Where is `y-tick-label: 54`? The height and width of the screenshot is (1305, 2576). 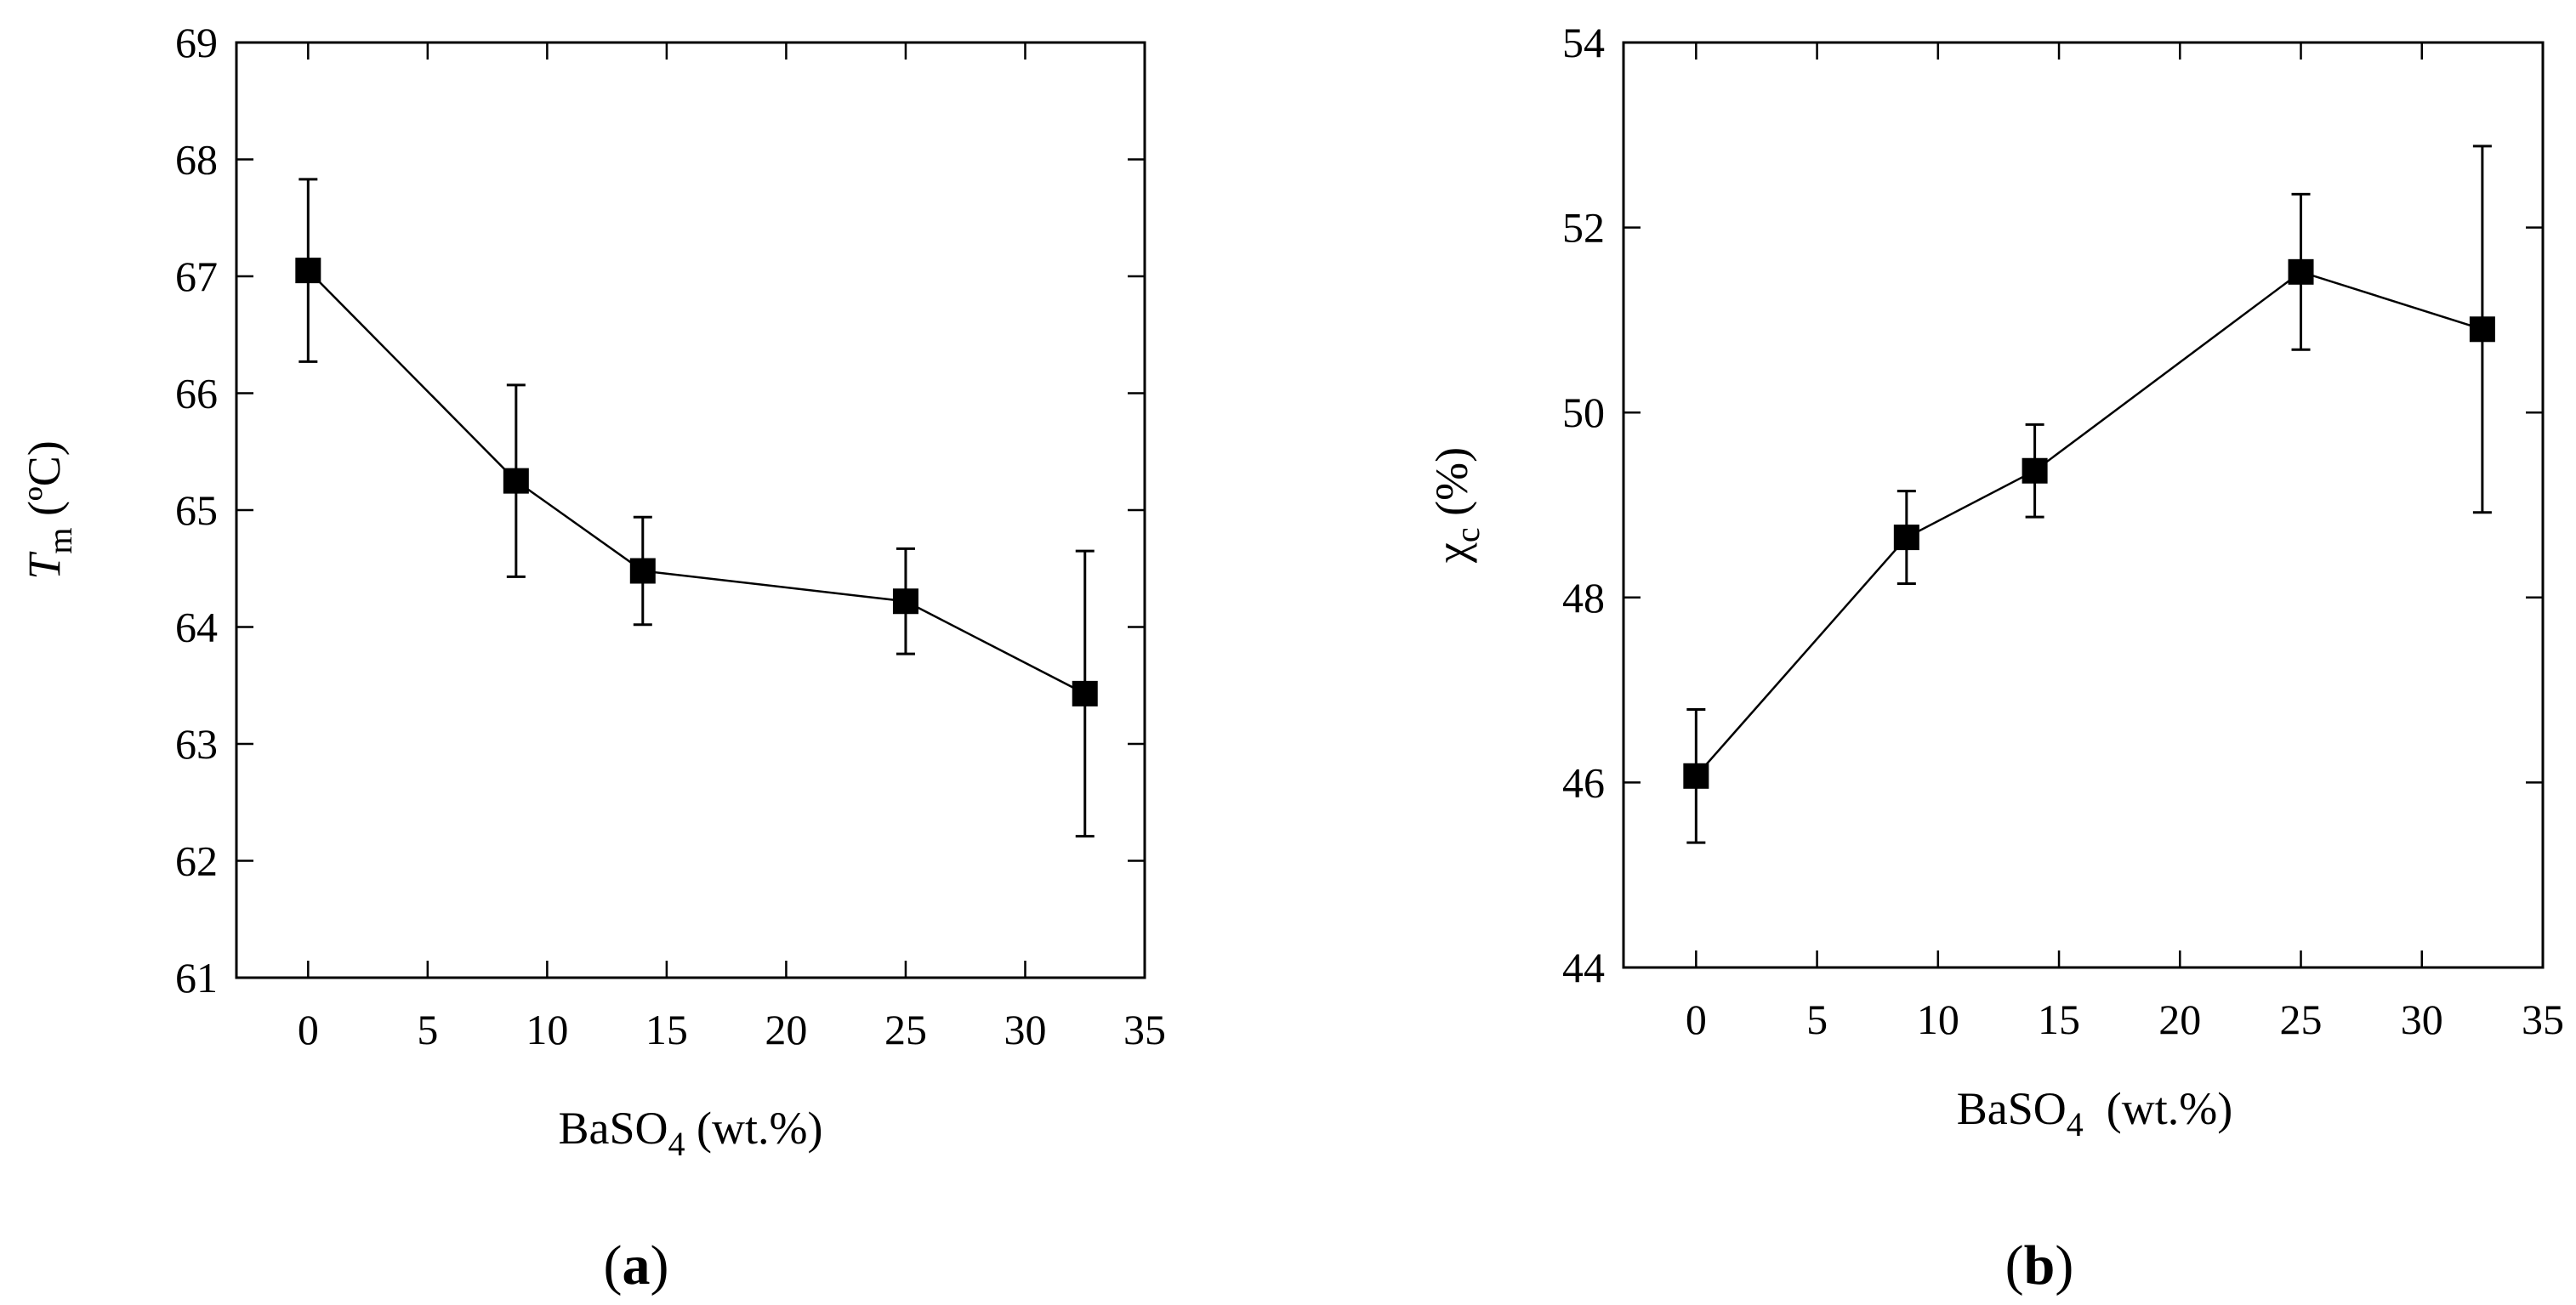 y-tick-label: 54 is located at coordinates (1583, 42).